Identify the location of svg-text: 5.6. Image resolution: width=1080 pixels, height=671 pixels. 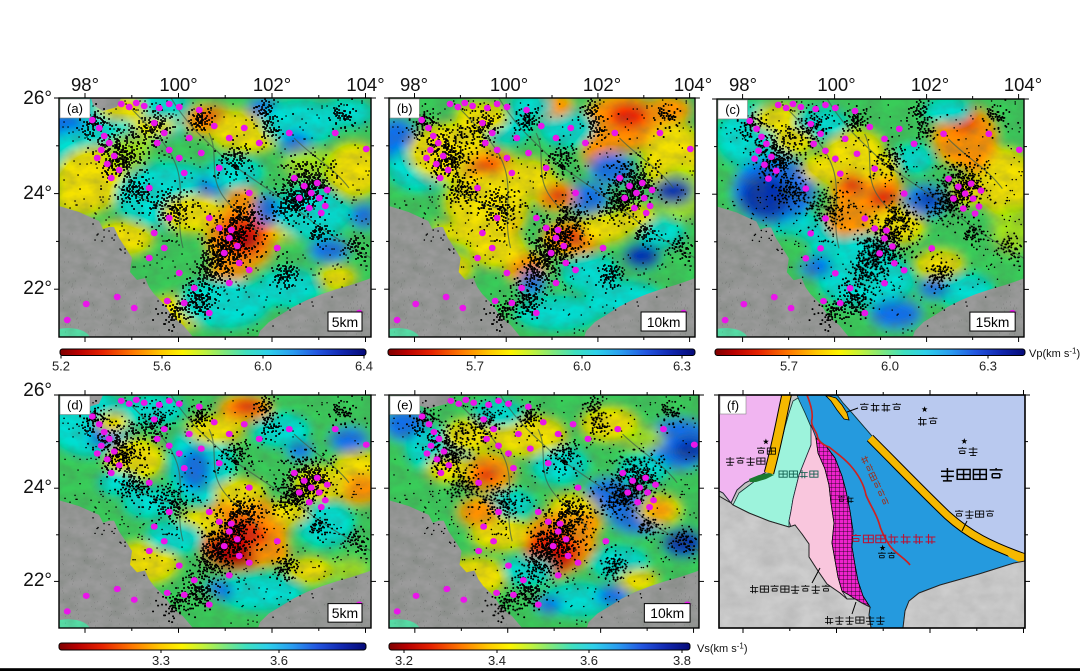
(162, 366).